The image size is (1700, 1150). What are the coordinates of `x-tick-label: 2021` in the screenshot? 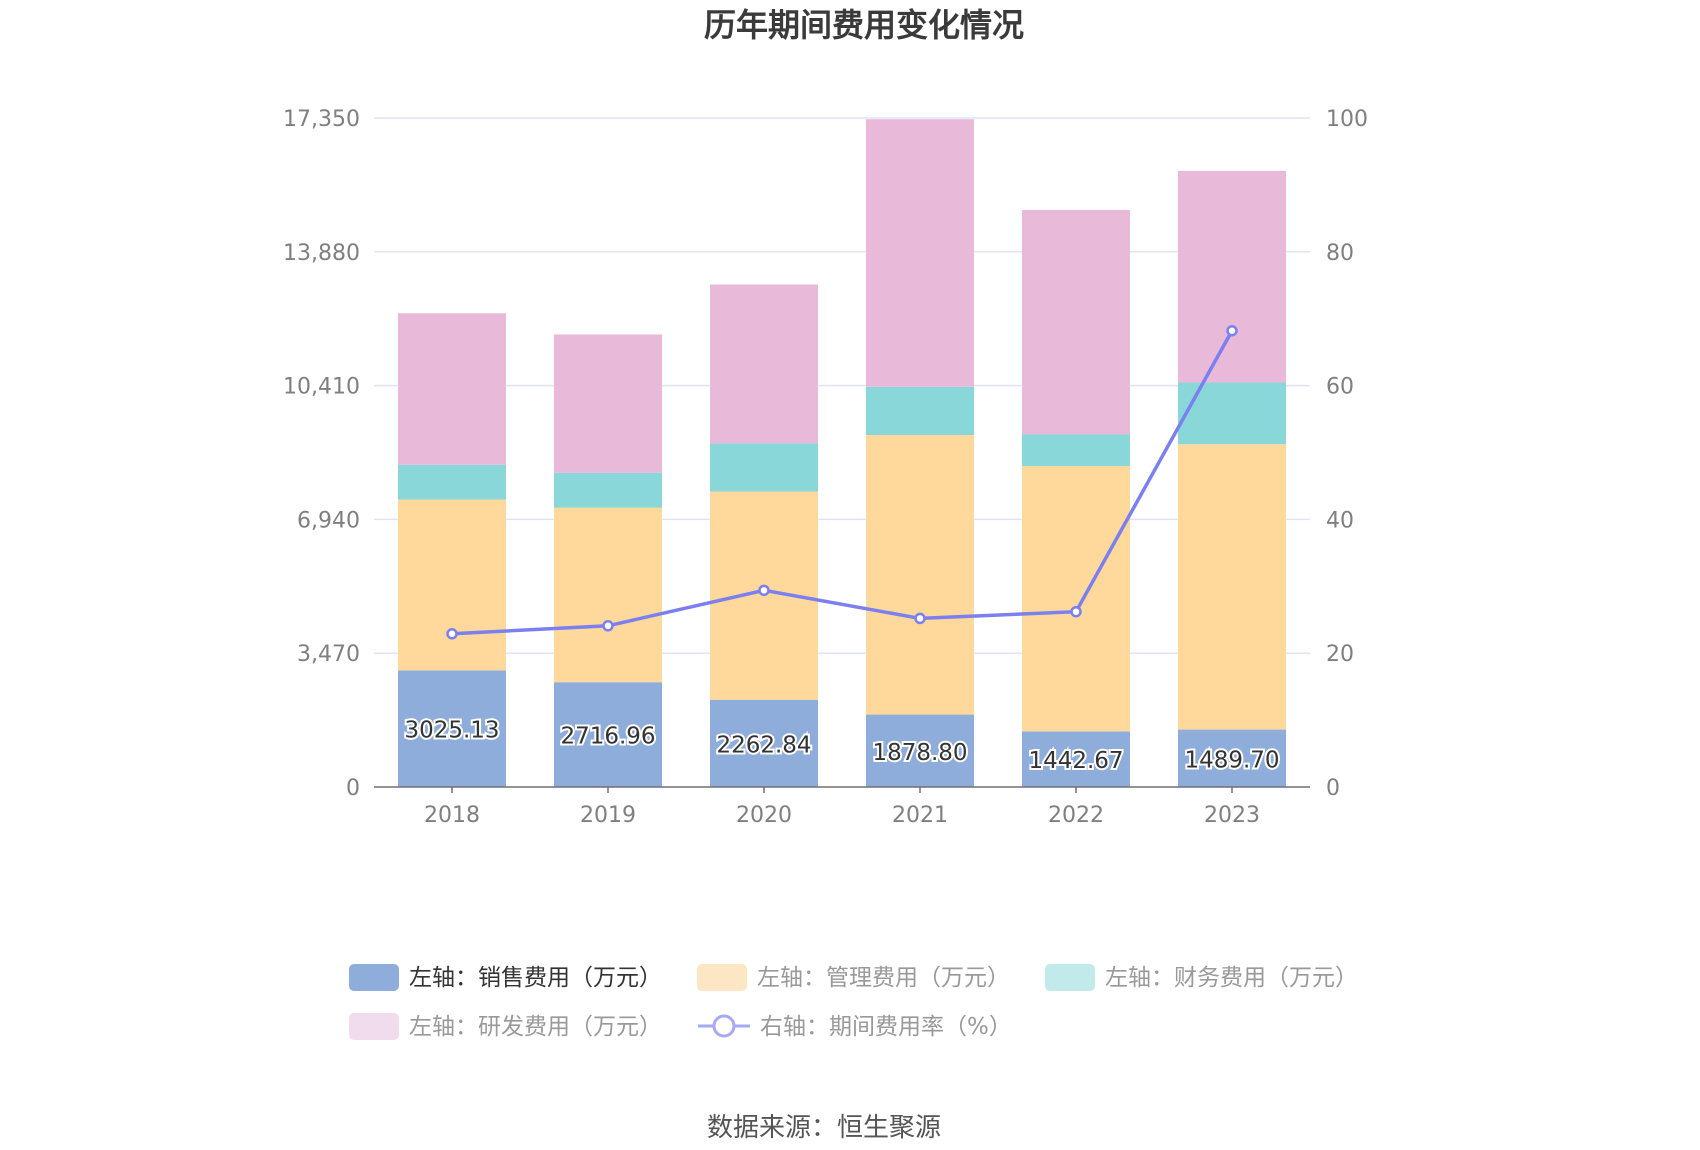 It's located at (920, 815).